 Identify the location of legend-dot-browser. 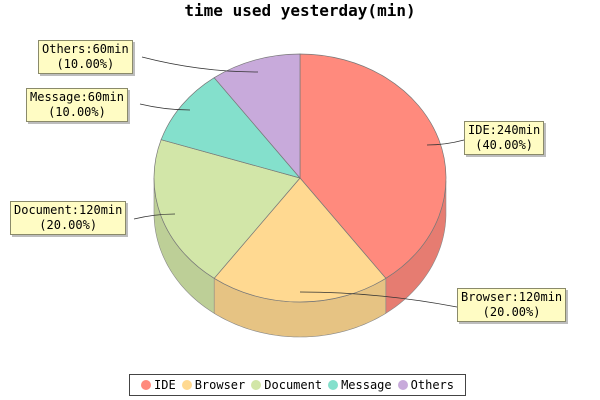
(186, 385).